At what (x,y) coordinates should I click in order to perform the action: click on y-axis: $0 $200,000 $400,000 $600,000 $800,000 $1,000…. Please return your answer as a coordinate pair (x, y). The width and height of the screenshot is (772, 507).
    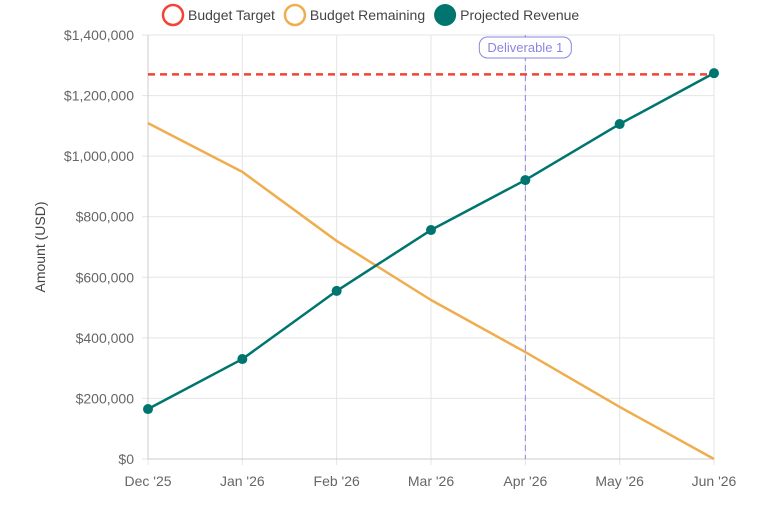
    Looking at the image, I should click on (99, 247).